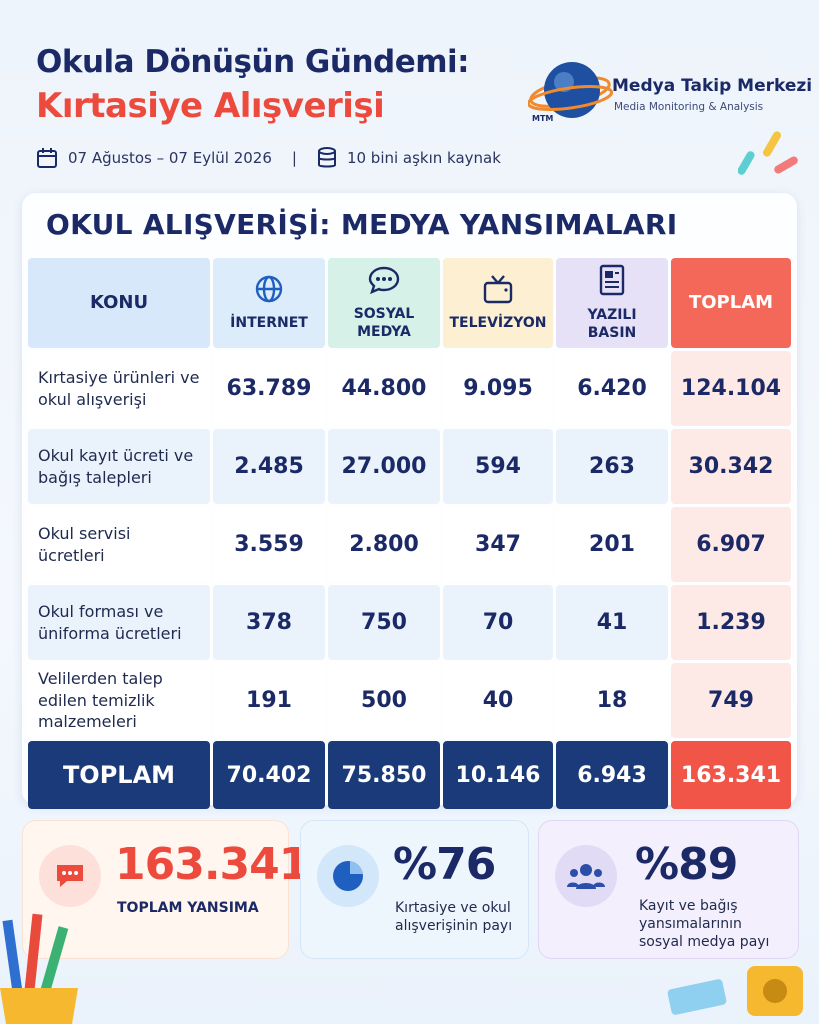 The image size is (819, 1024). Describe the element at coordinates (384, 466) in the screenshot. I see `value-cell: 27.000` at that location.